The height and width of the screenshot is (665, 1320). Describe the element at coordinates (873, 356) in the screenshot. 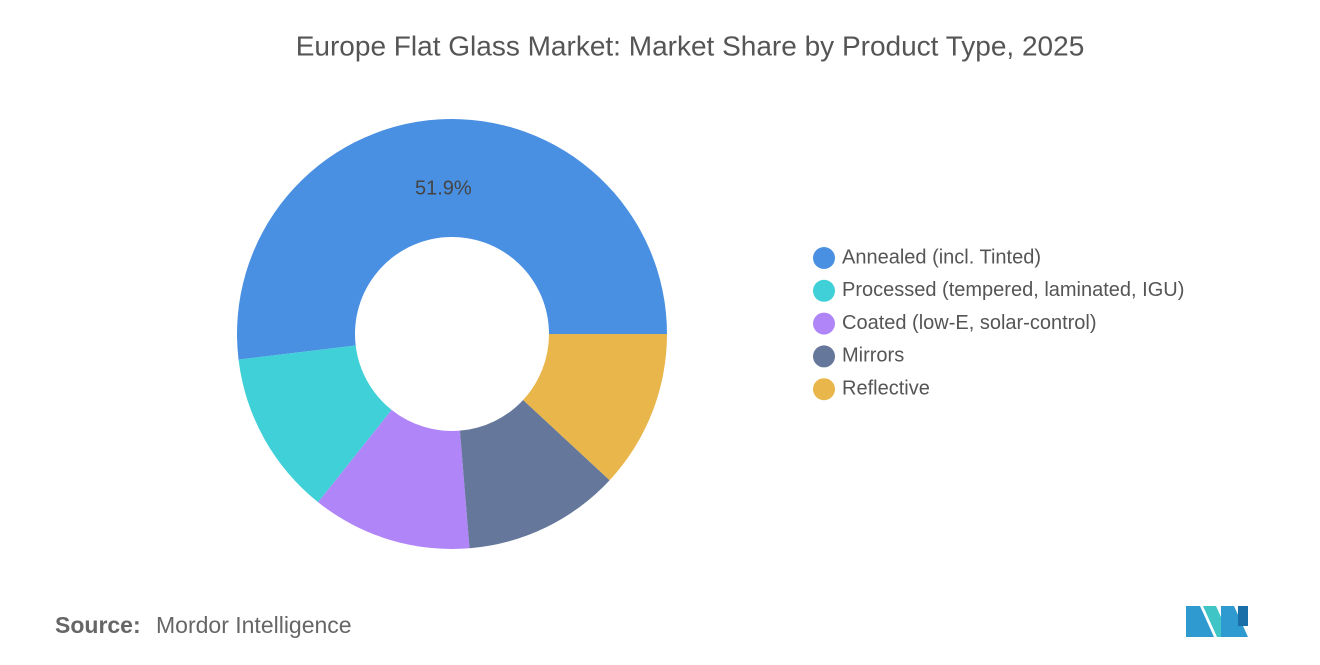

I see `legend-label: Mirrors` at that location.